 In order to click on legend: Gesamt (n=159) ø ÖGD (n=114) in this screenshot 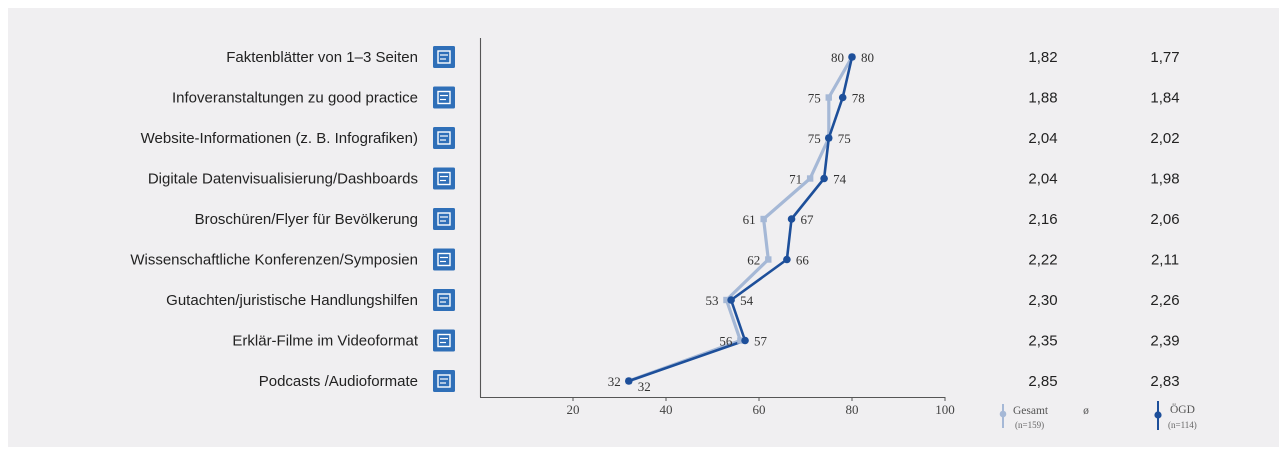, I will do `click(1098, 415)`.